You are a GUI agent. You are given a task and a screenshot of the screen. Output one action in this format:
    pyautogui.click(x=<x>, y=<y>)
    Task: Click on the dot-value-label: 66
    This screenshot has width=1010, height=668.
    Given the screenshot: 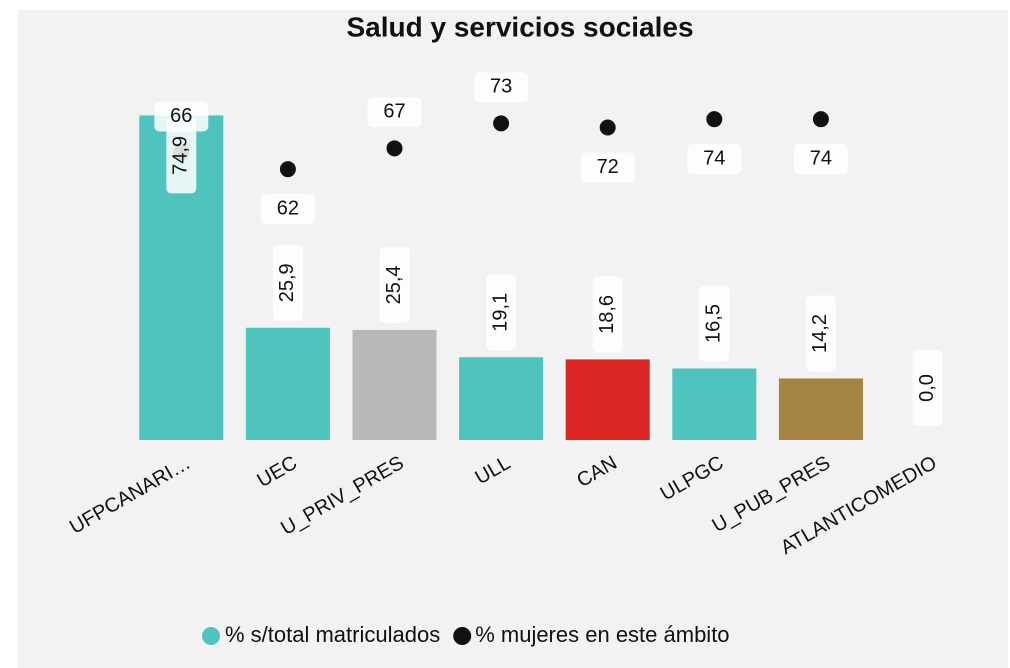 What is the action you would take?
    pyautogui.click(x=181, y=116)
    